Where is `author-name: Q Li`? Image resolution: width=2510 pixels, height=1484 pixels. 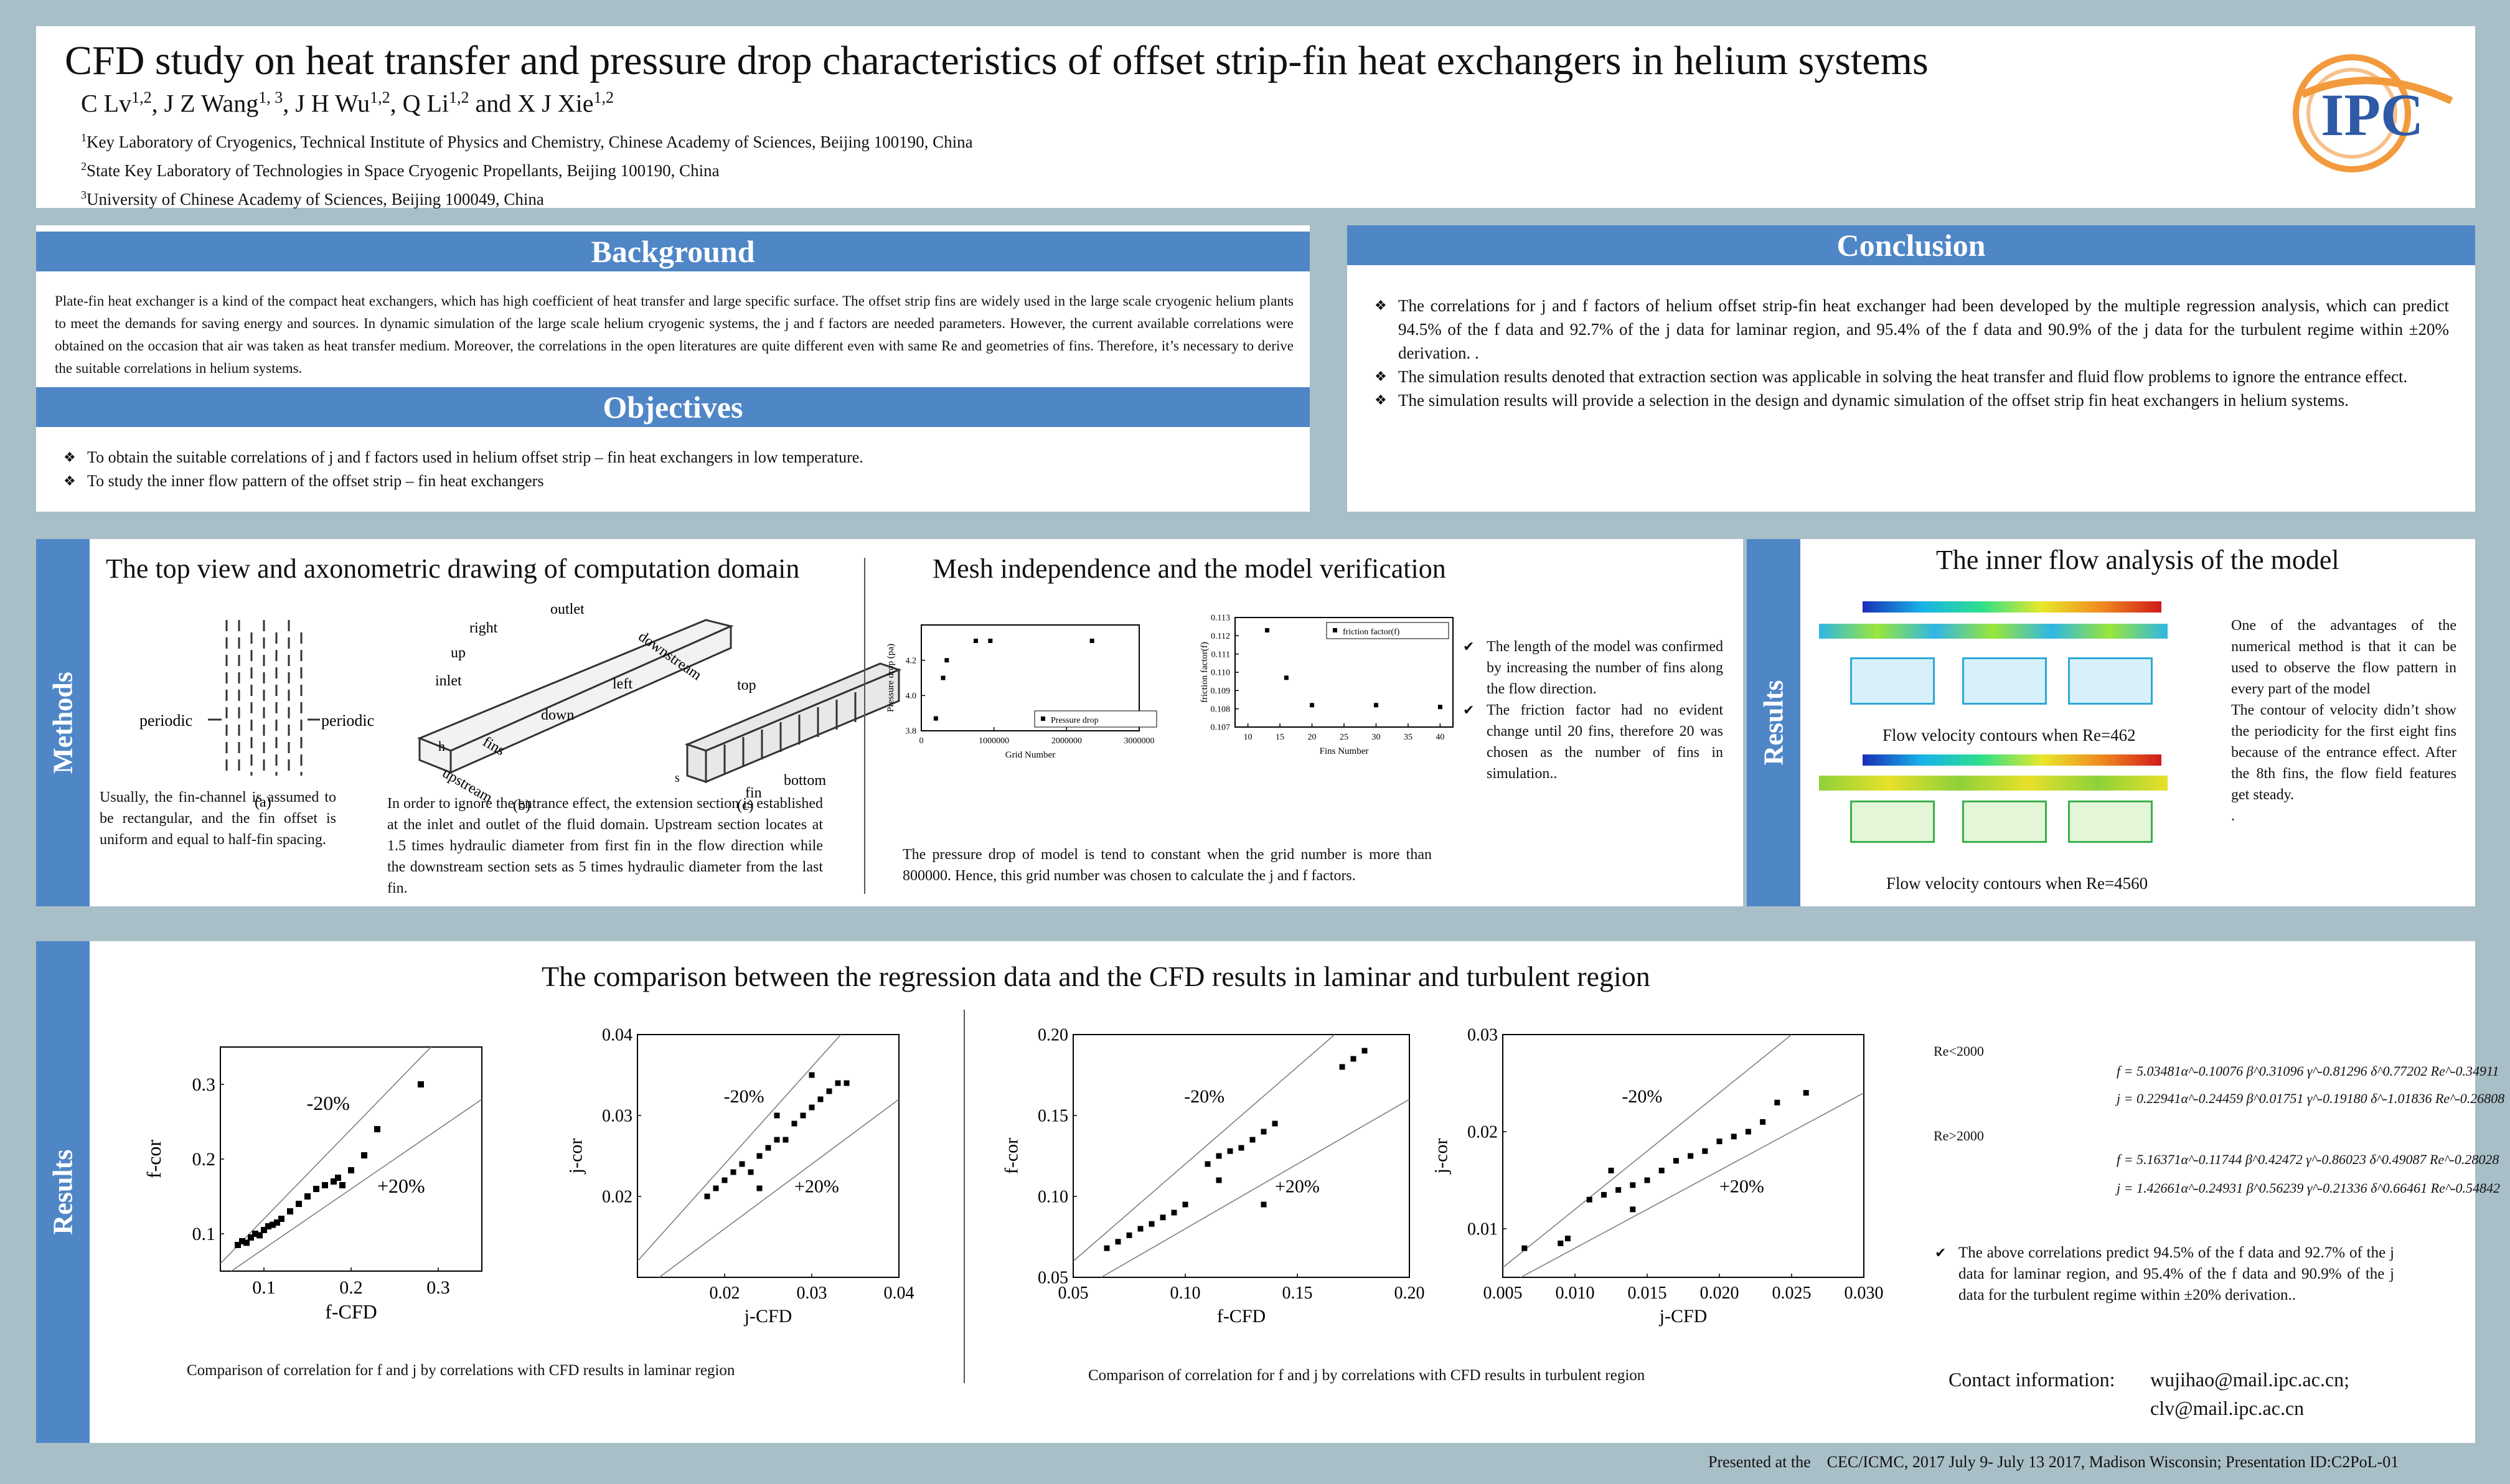
author-name: Q Li is located at coordinates (426, 103).